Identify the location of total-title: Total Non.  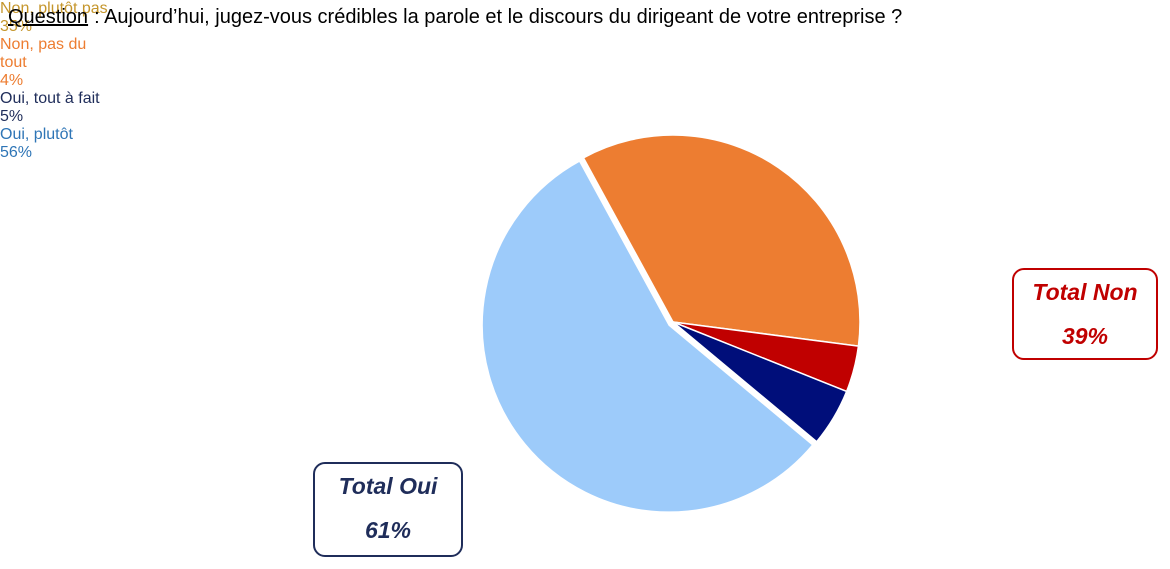
(1085, 292).